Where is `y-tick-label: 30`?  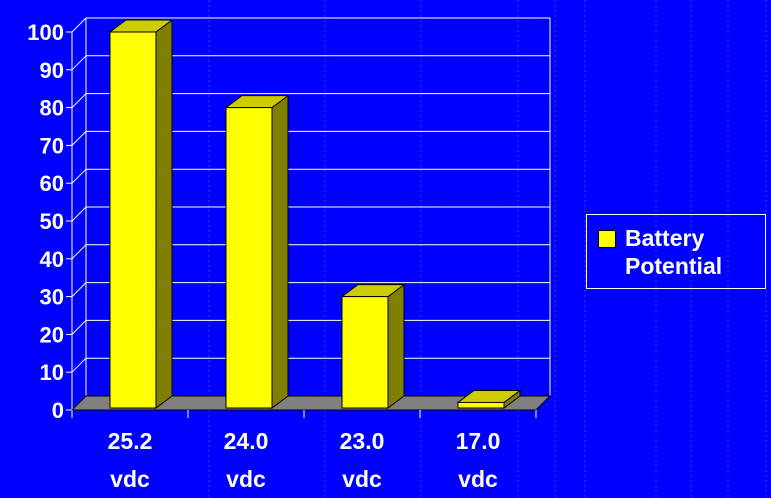 y-tick-label: 30 is located at coordinates (52, 297).